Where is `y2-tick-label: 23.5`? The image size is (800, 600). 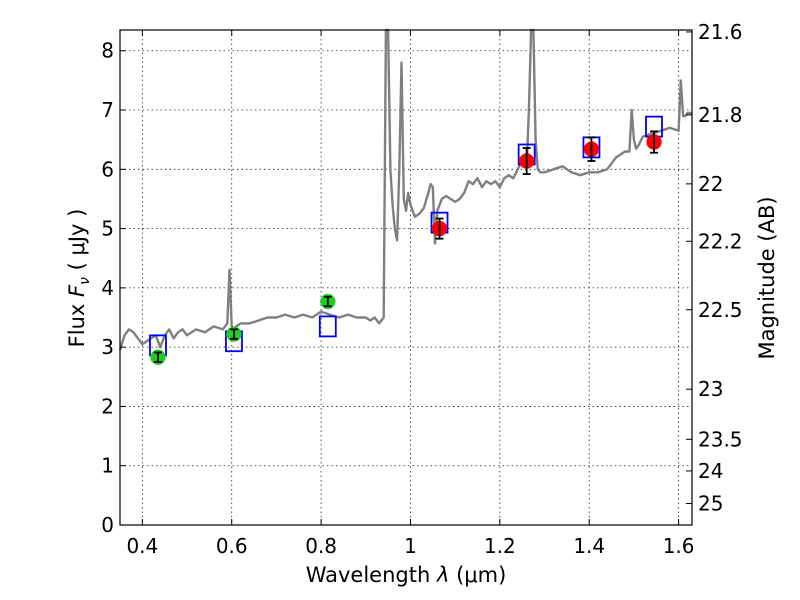
y2-tick-label: 23.5 is located at coordinates (720, 439).